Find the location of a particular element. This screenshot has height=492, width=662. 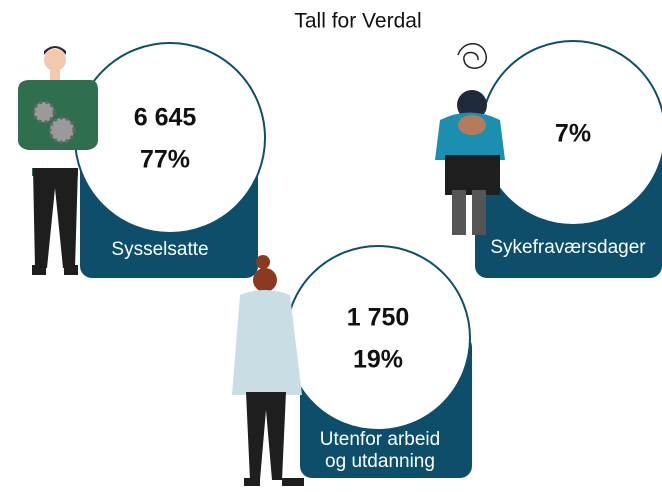

card-label: og utdanning is located at coordinates (380, 461).